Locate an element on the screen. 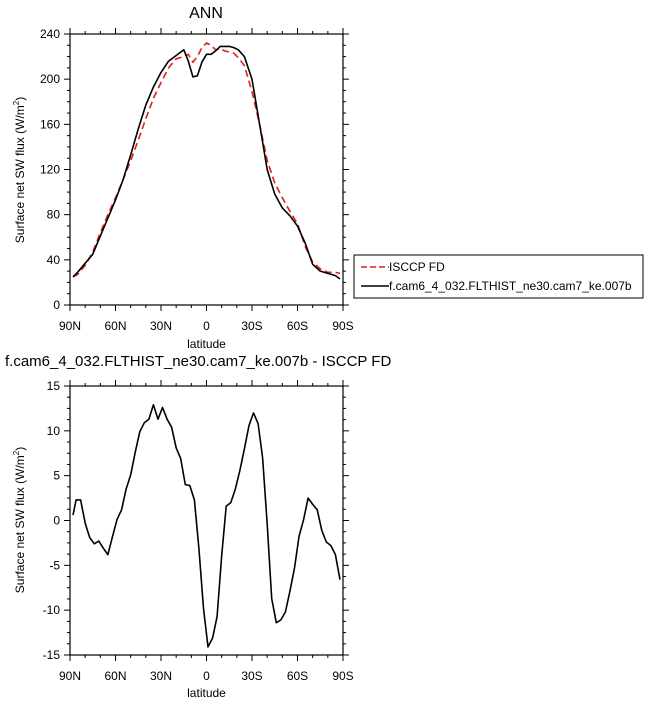 This screenshot has height=704, width=649. y-tick-label: -10 is located at coordinates (52, 610).